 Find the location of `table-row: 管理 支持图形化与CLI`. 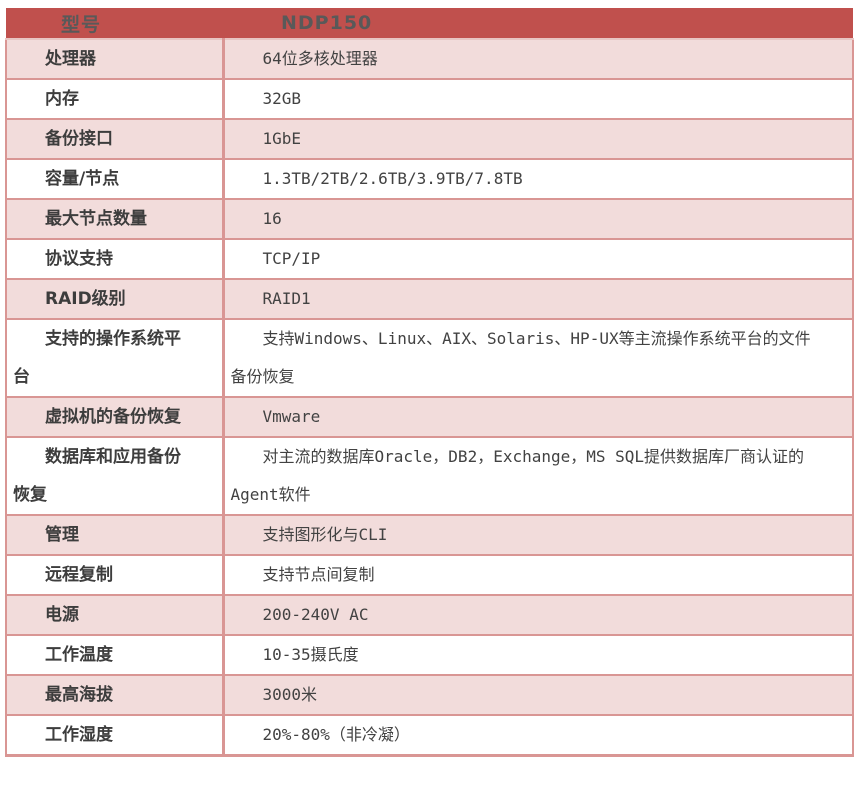

table-row: 管理 支持图形化与CLI is located at coordinates (429, 535).